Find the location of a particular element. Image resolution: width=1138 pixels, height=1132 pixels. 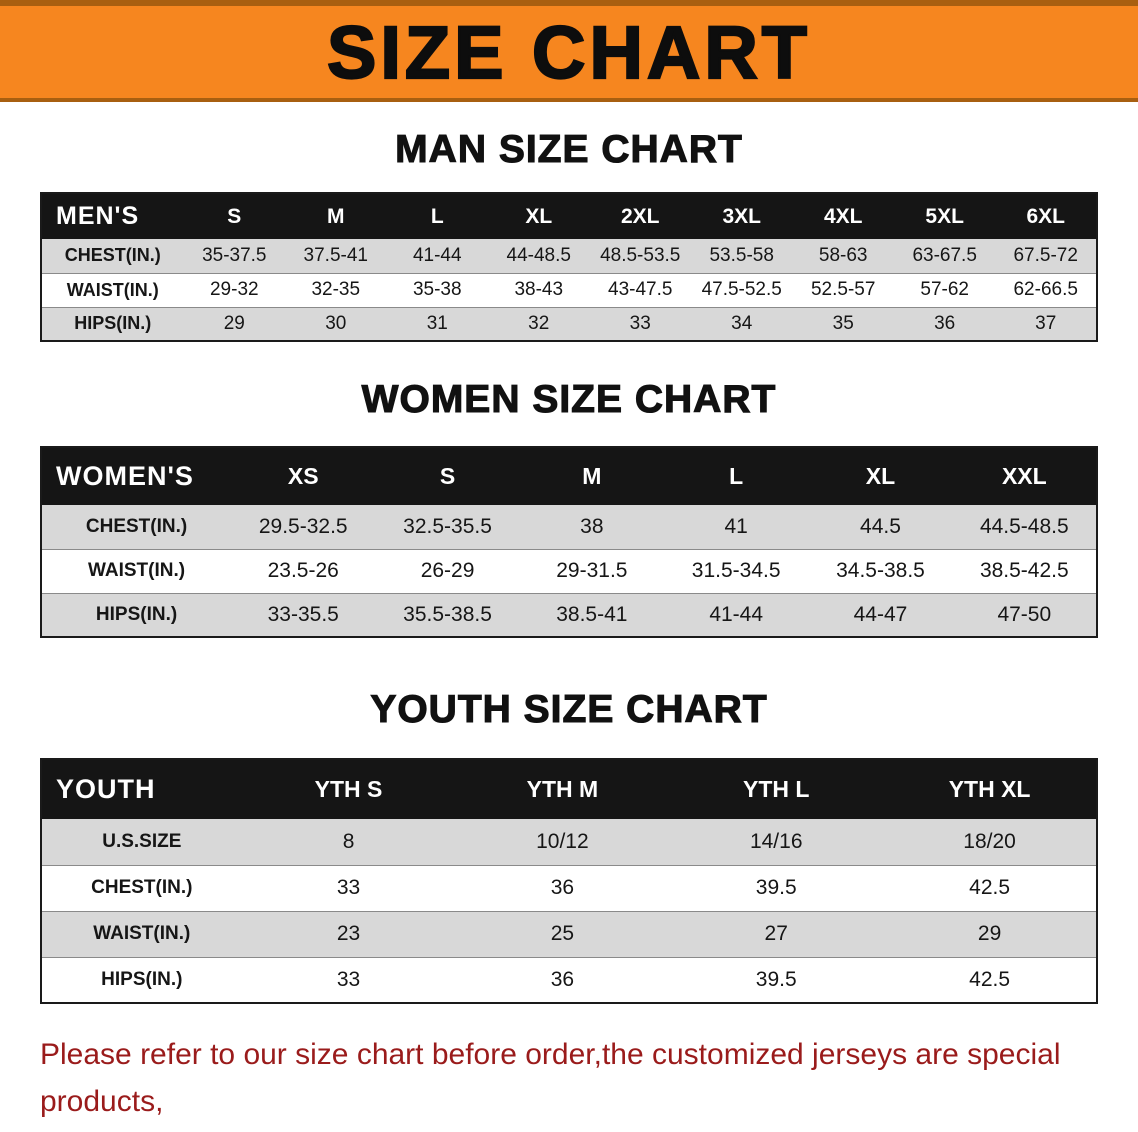

size-value-cell: 48.5-53.5 is located at coordinates (640, 256).